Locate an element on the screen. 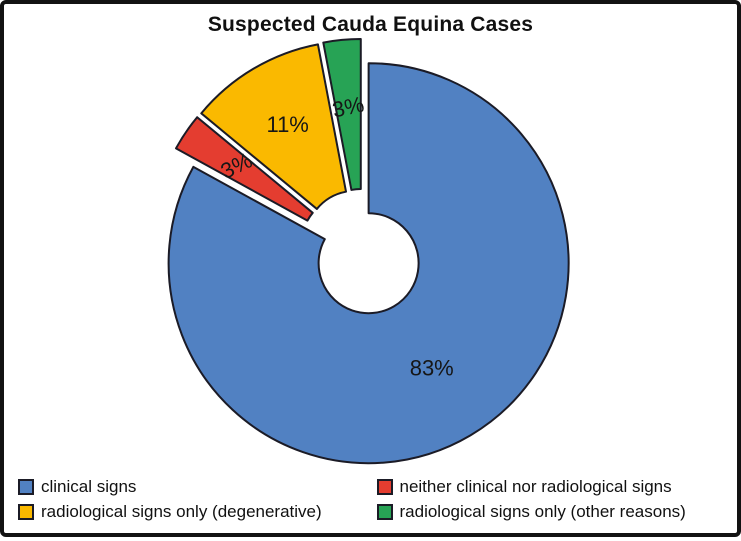  legend-label: radiological signs only (other reasons) is located at coordinates (542, 511).